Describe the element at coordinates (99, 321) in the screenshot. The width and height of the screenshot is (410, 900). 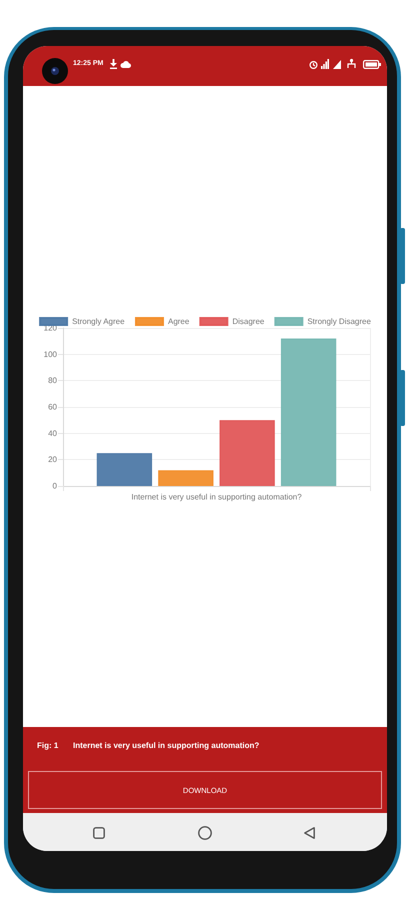
I see `legend-label: Strongly Agree` at that location.